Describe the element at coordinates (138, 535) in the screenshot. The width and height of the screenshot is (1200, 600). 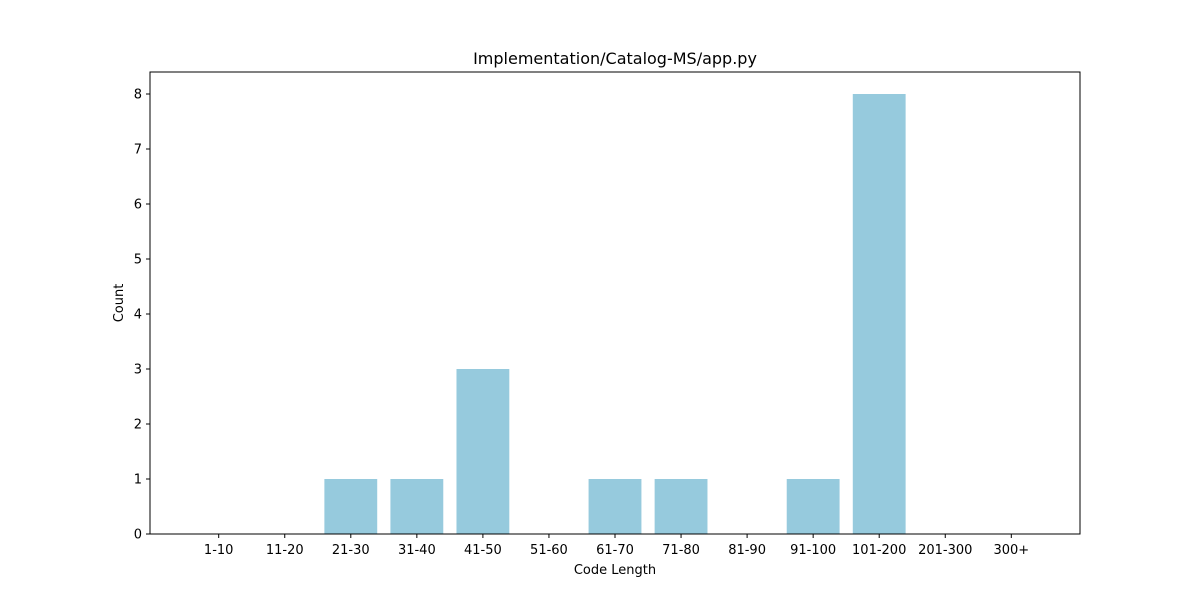
I see `y-tick-label: 0` at that location.